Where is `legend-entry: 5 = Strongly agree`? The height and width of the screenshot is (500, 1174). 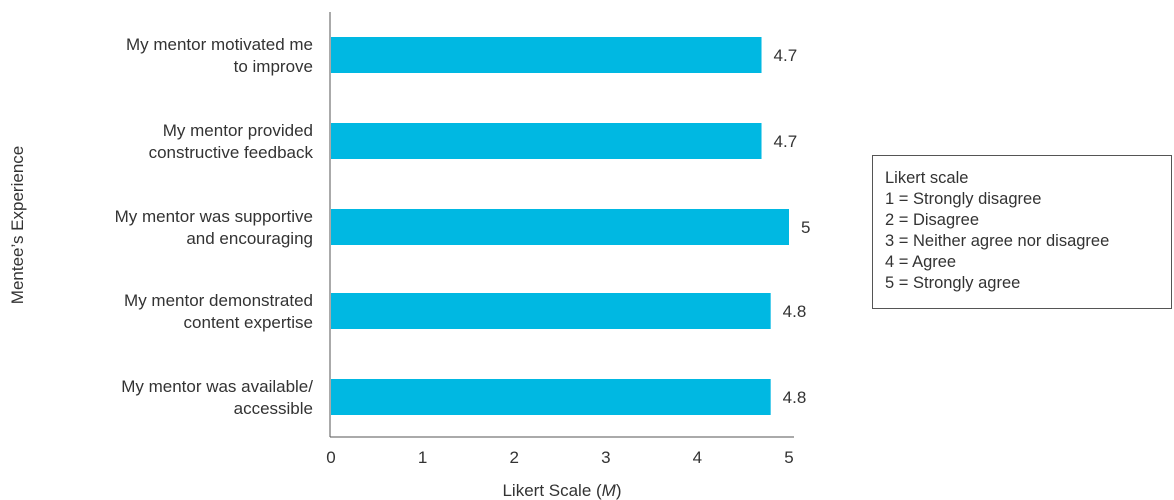
legend-entry: 5 = Strongly agree is located at coordinates (953, 283).